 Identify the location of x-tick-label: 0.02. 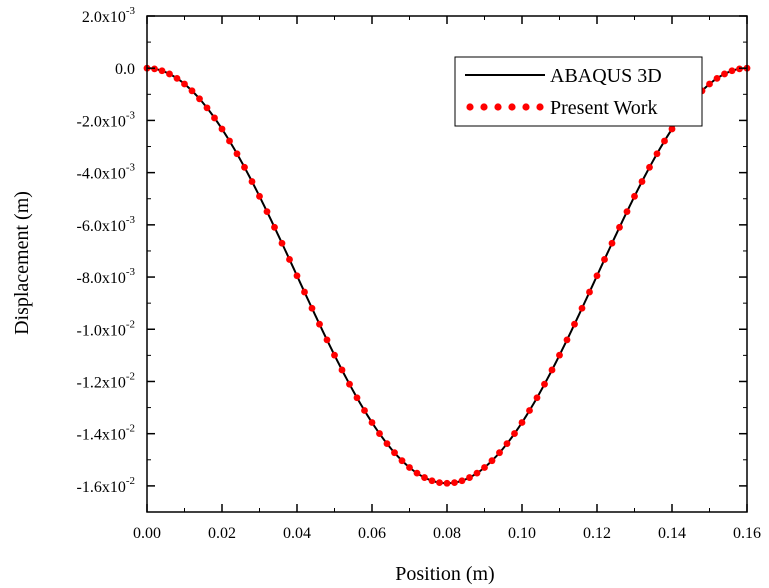
(222, 533).